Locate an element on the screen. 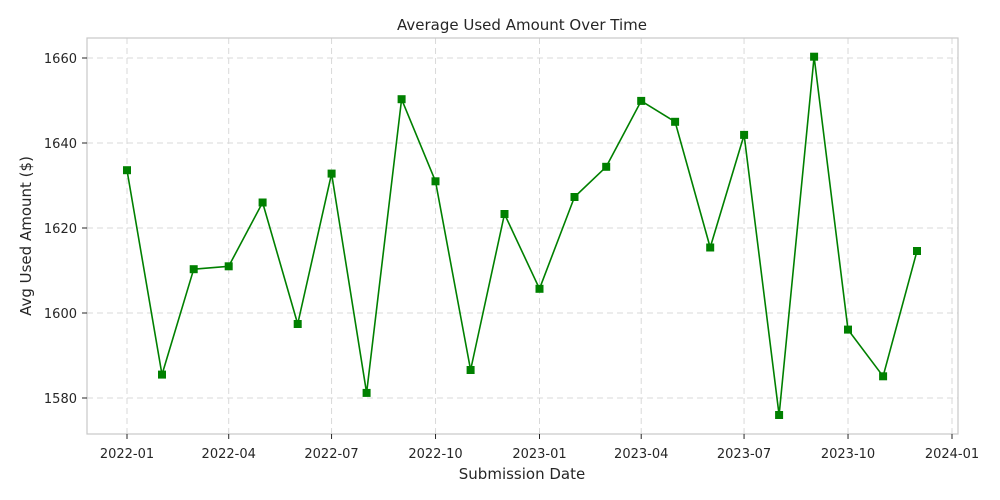 The image size is (1000, 500). y-tick-label: 1660 is located at coordinates (60, 59).